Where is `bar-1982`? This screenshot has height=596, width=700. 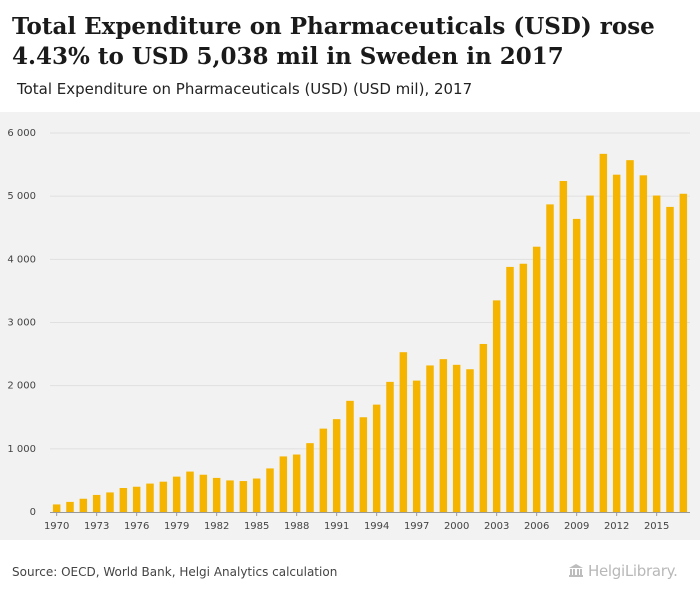 bar-1982 is located at coordinates (216, 494).